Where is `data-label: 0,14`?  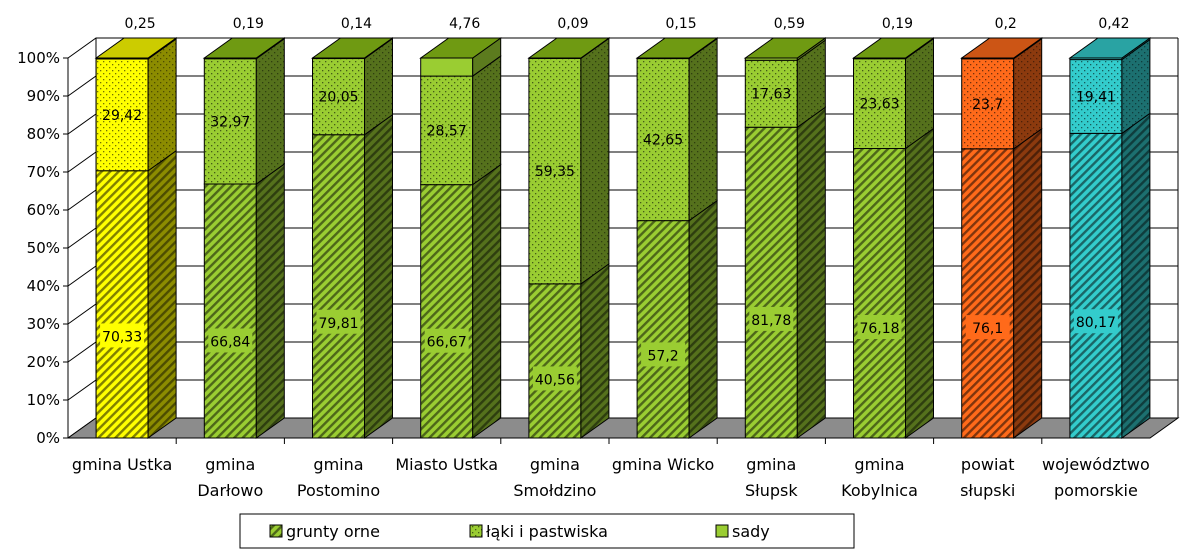 data-label: 0,14 is located at coordinates (356, 24).